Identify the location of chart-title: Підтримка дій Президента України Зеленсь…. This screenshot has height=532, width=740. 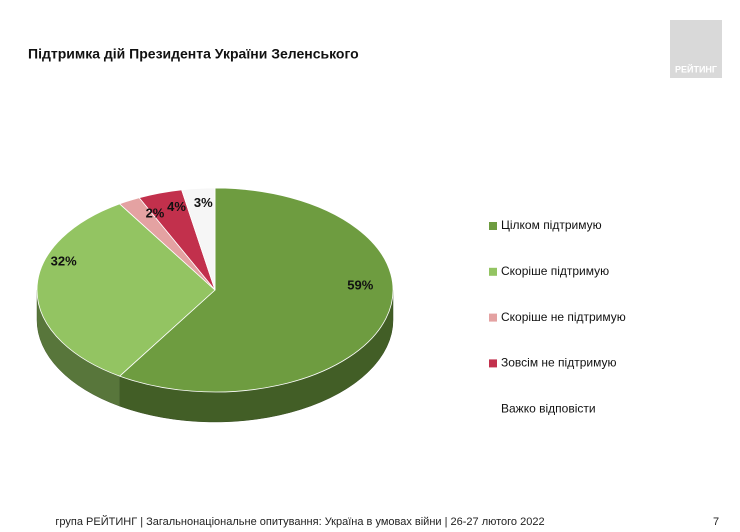
(193, 54).